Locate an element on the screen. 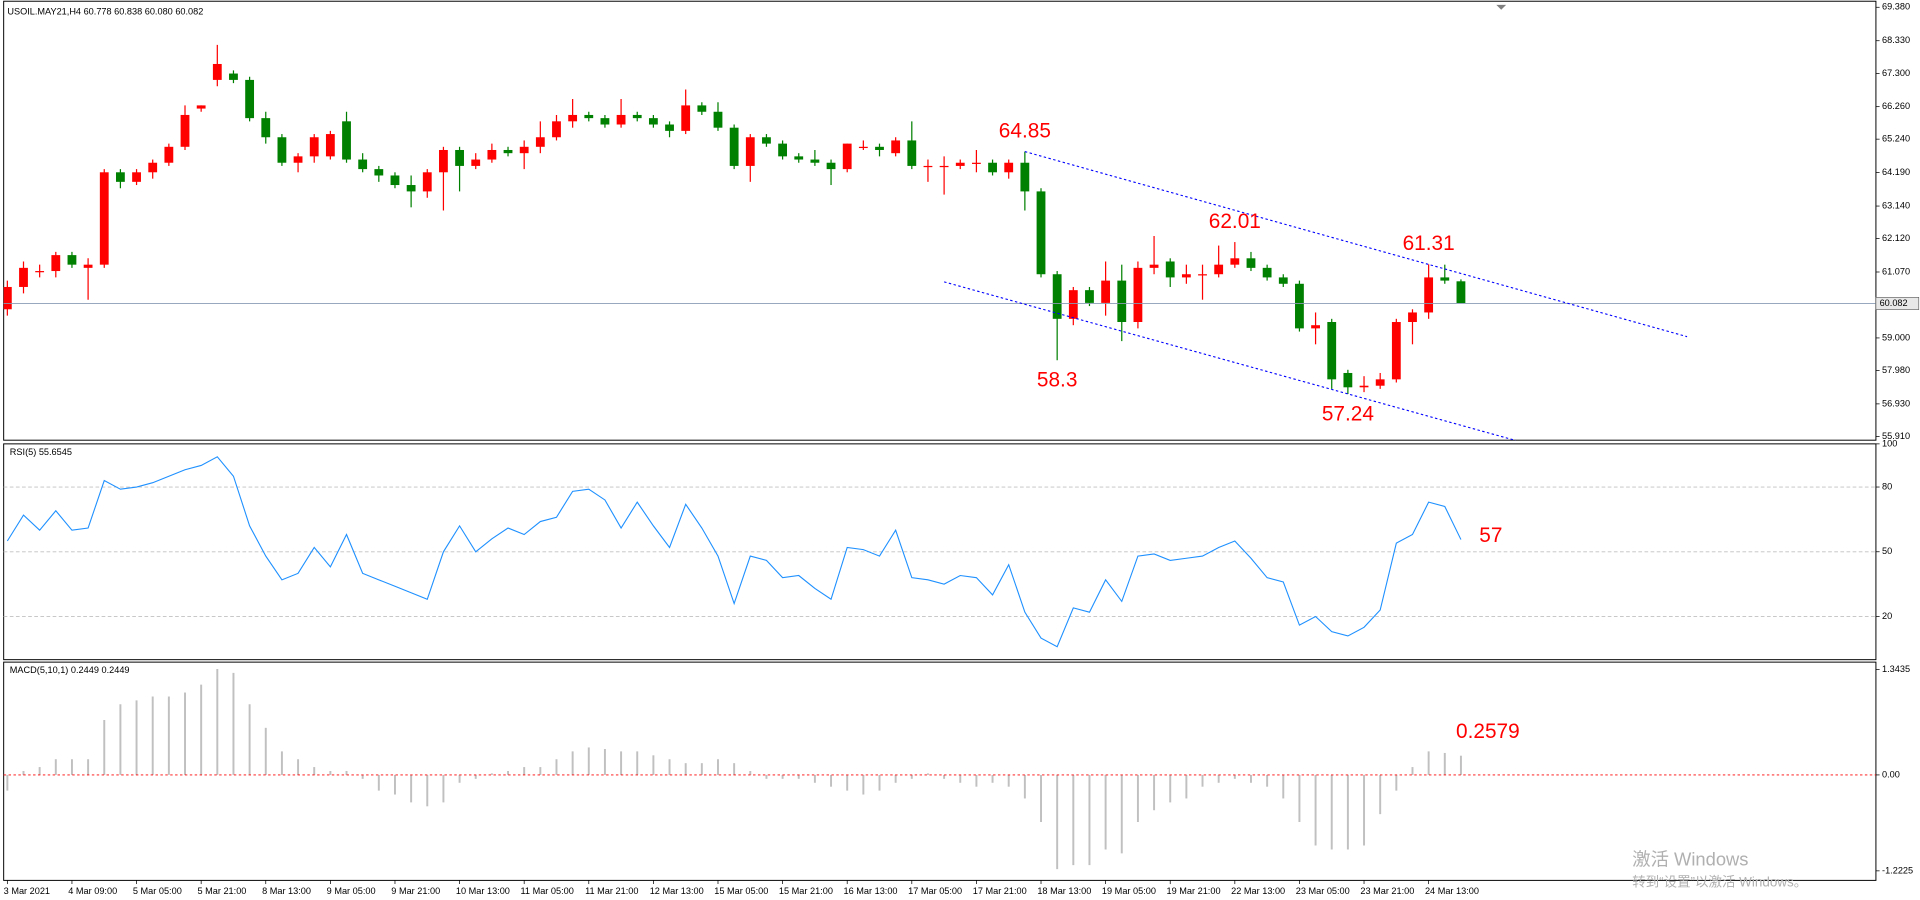 The image size is (1920, 900). y-tick-label: 65.240 is located at coordinates (1896, 139).